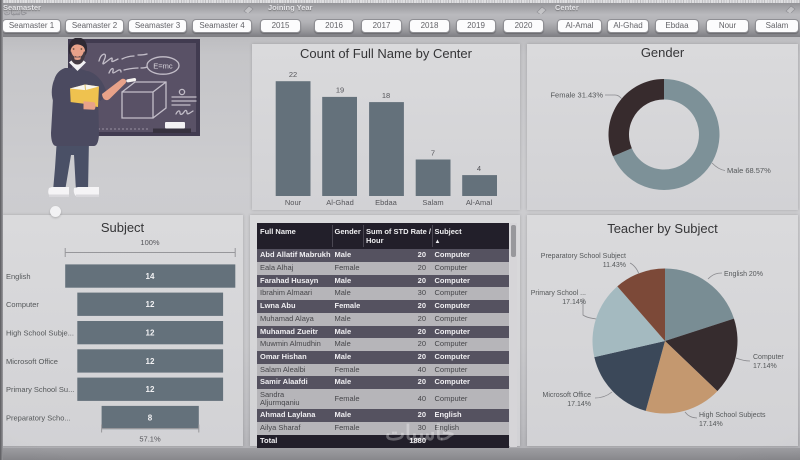  Describe the element at coordinates (576, 95) in the screenshot. I see `svg-text: Female 31.43%` at that location.